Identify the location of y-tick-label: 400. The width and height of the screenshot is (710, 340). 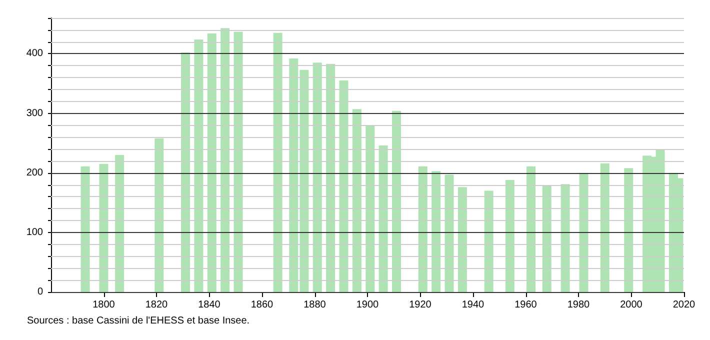
(35, 54).